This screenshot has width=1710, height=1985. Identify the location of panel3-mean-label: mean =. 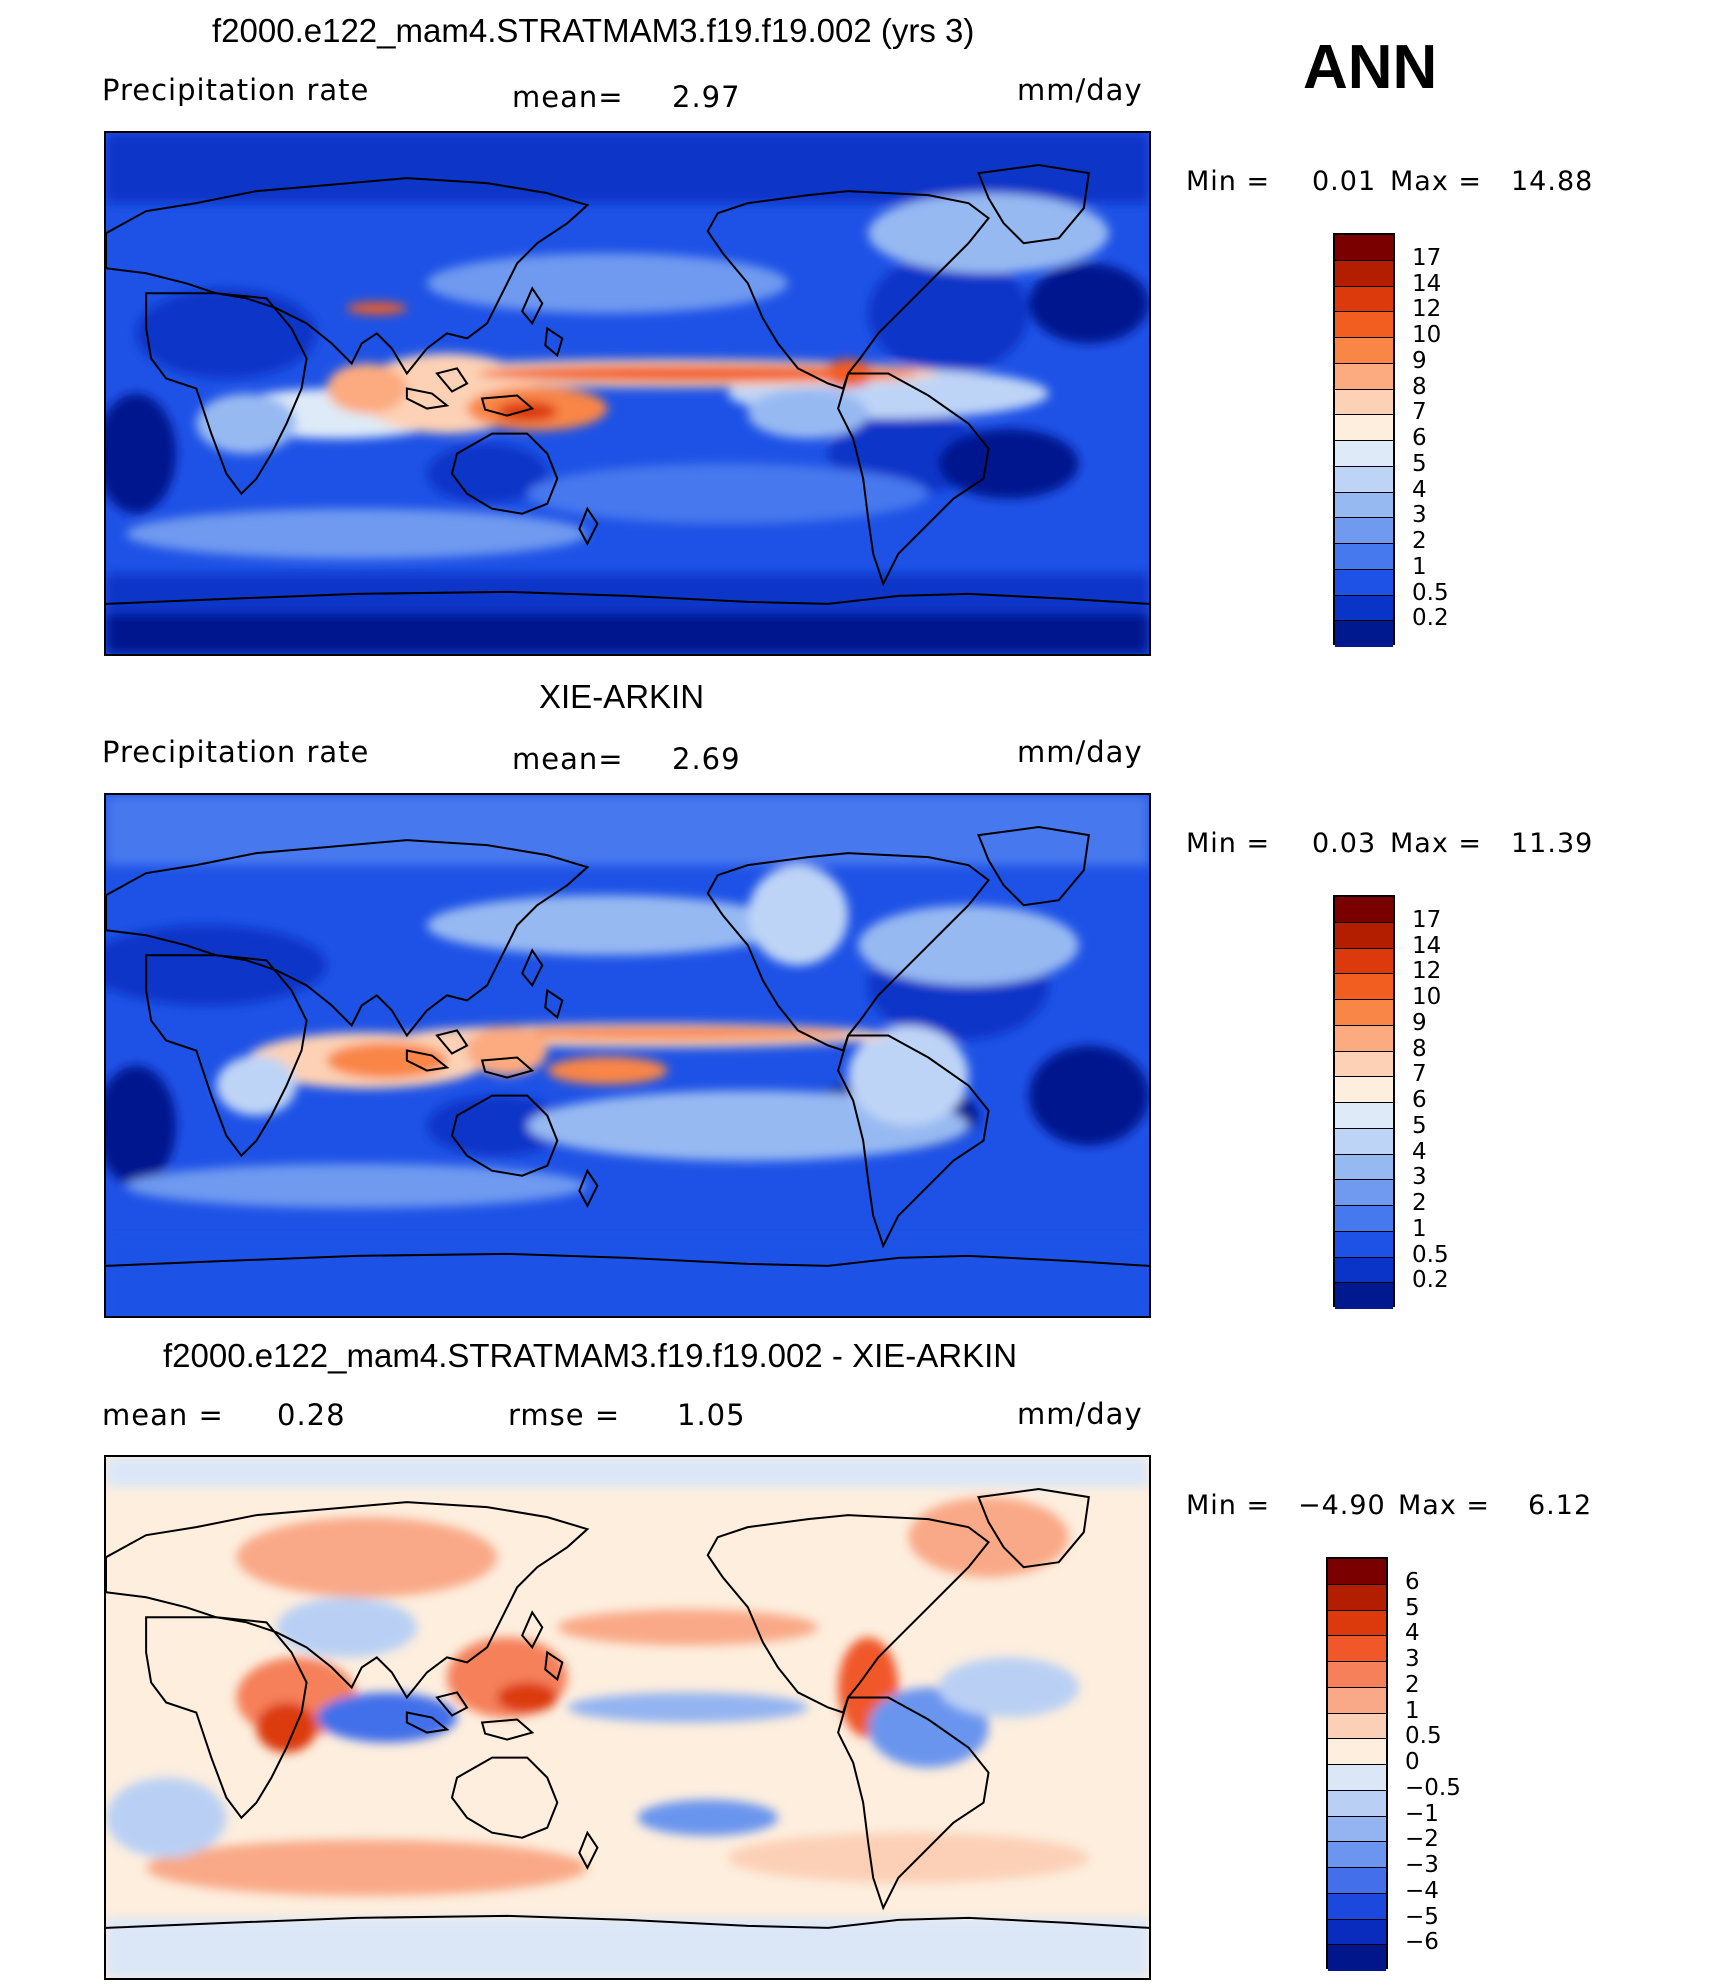
(163, 1415).